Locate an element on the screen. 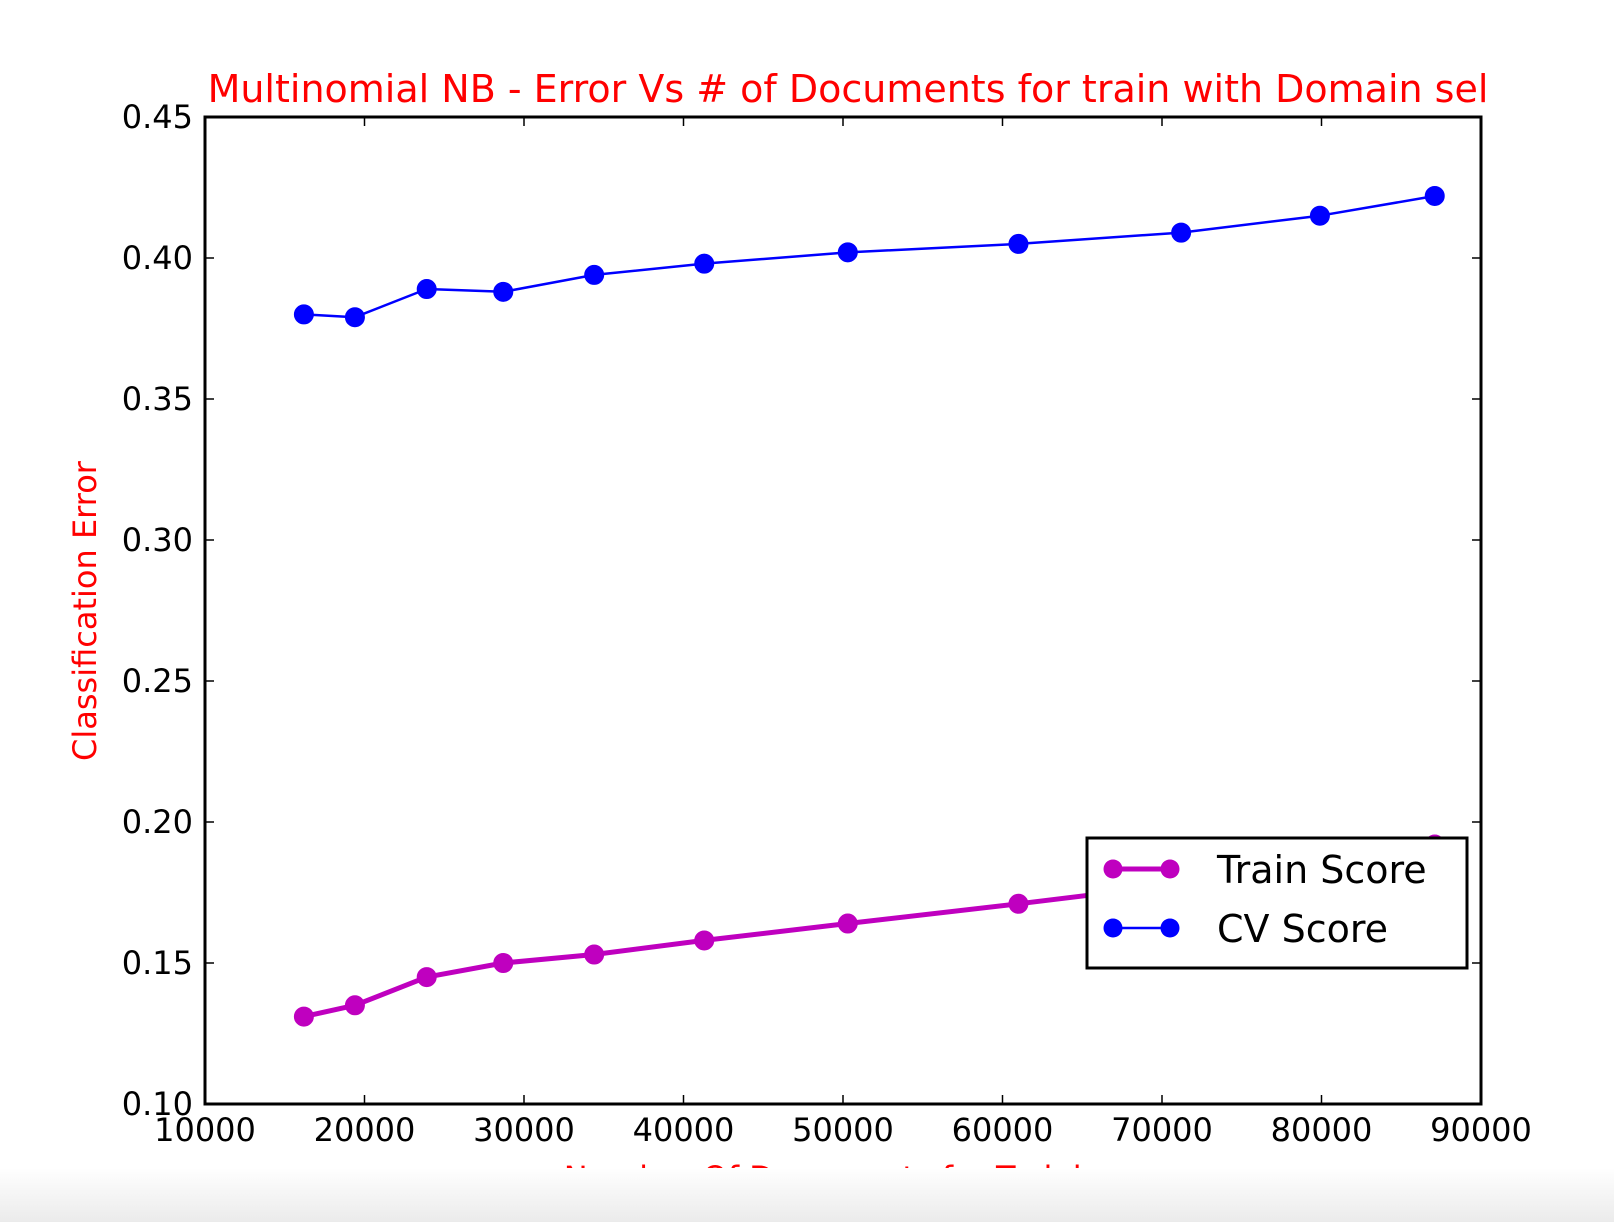 The height and width of the screenshot is (1222, 1614). x-tick-label: 50000 is located at coordinates (843, 1130).